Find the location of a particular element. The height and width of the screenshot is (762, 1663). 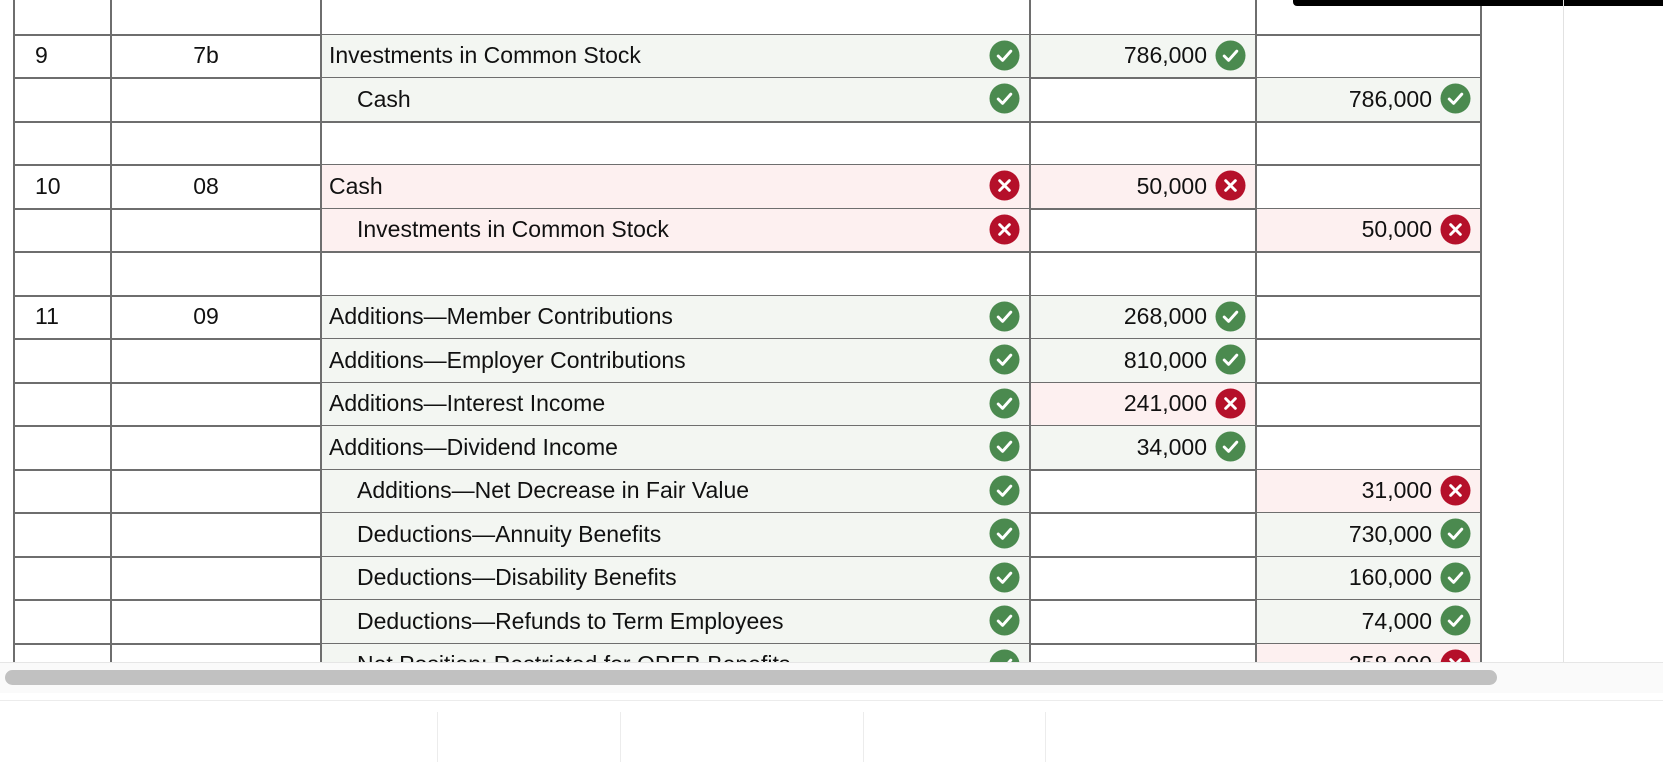

table-cell: 08 is located at coordinates (217, 187).